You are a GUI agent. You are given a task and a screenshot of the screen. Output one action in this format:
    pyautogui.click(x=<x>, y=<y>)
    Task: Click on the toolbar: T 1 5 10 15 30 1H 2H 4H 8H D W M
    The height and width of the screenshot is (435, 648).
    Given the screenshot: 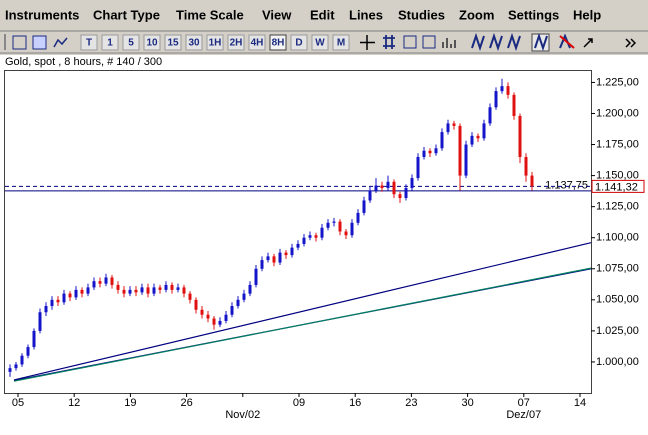 What is the action you would take?
    pyautogui.click(x=320, y=42)
    